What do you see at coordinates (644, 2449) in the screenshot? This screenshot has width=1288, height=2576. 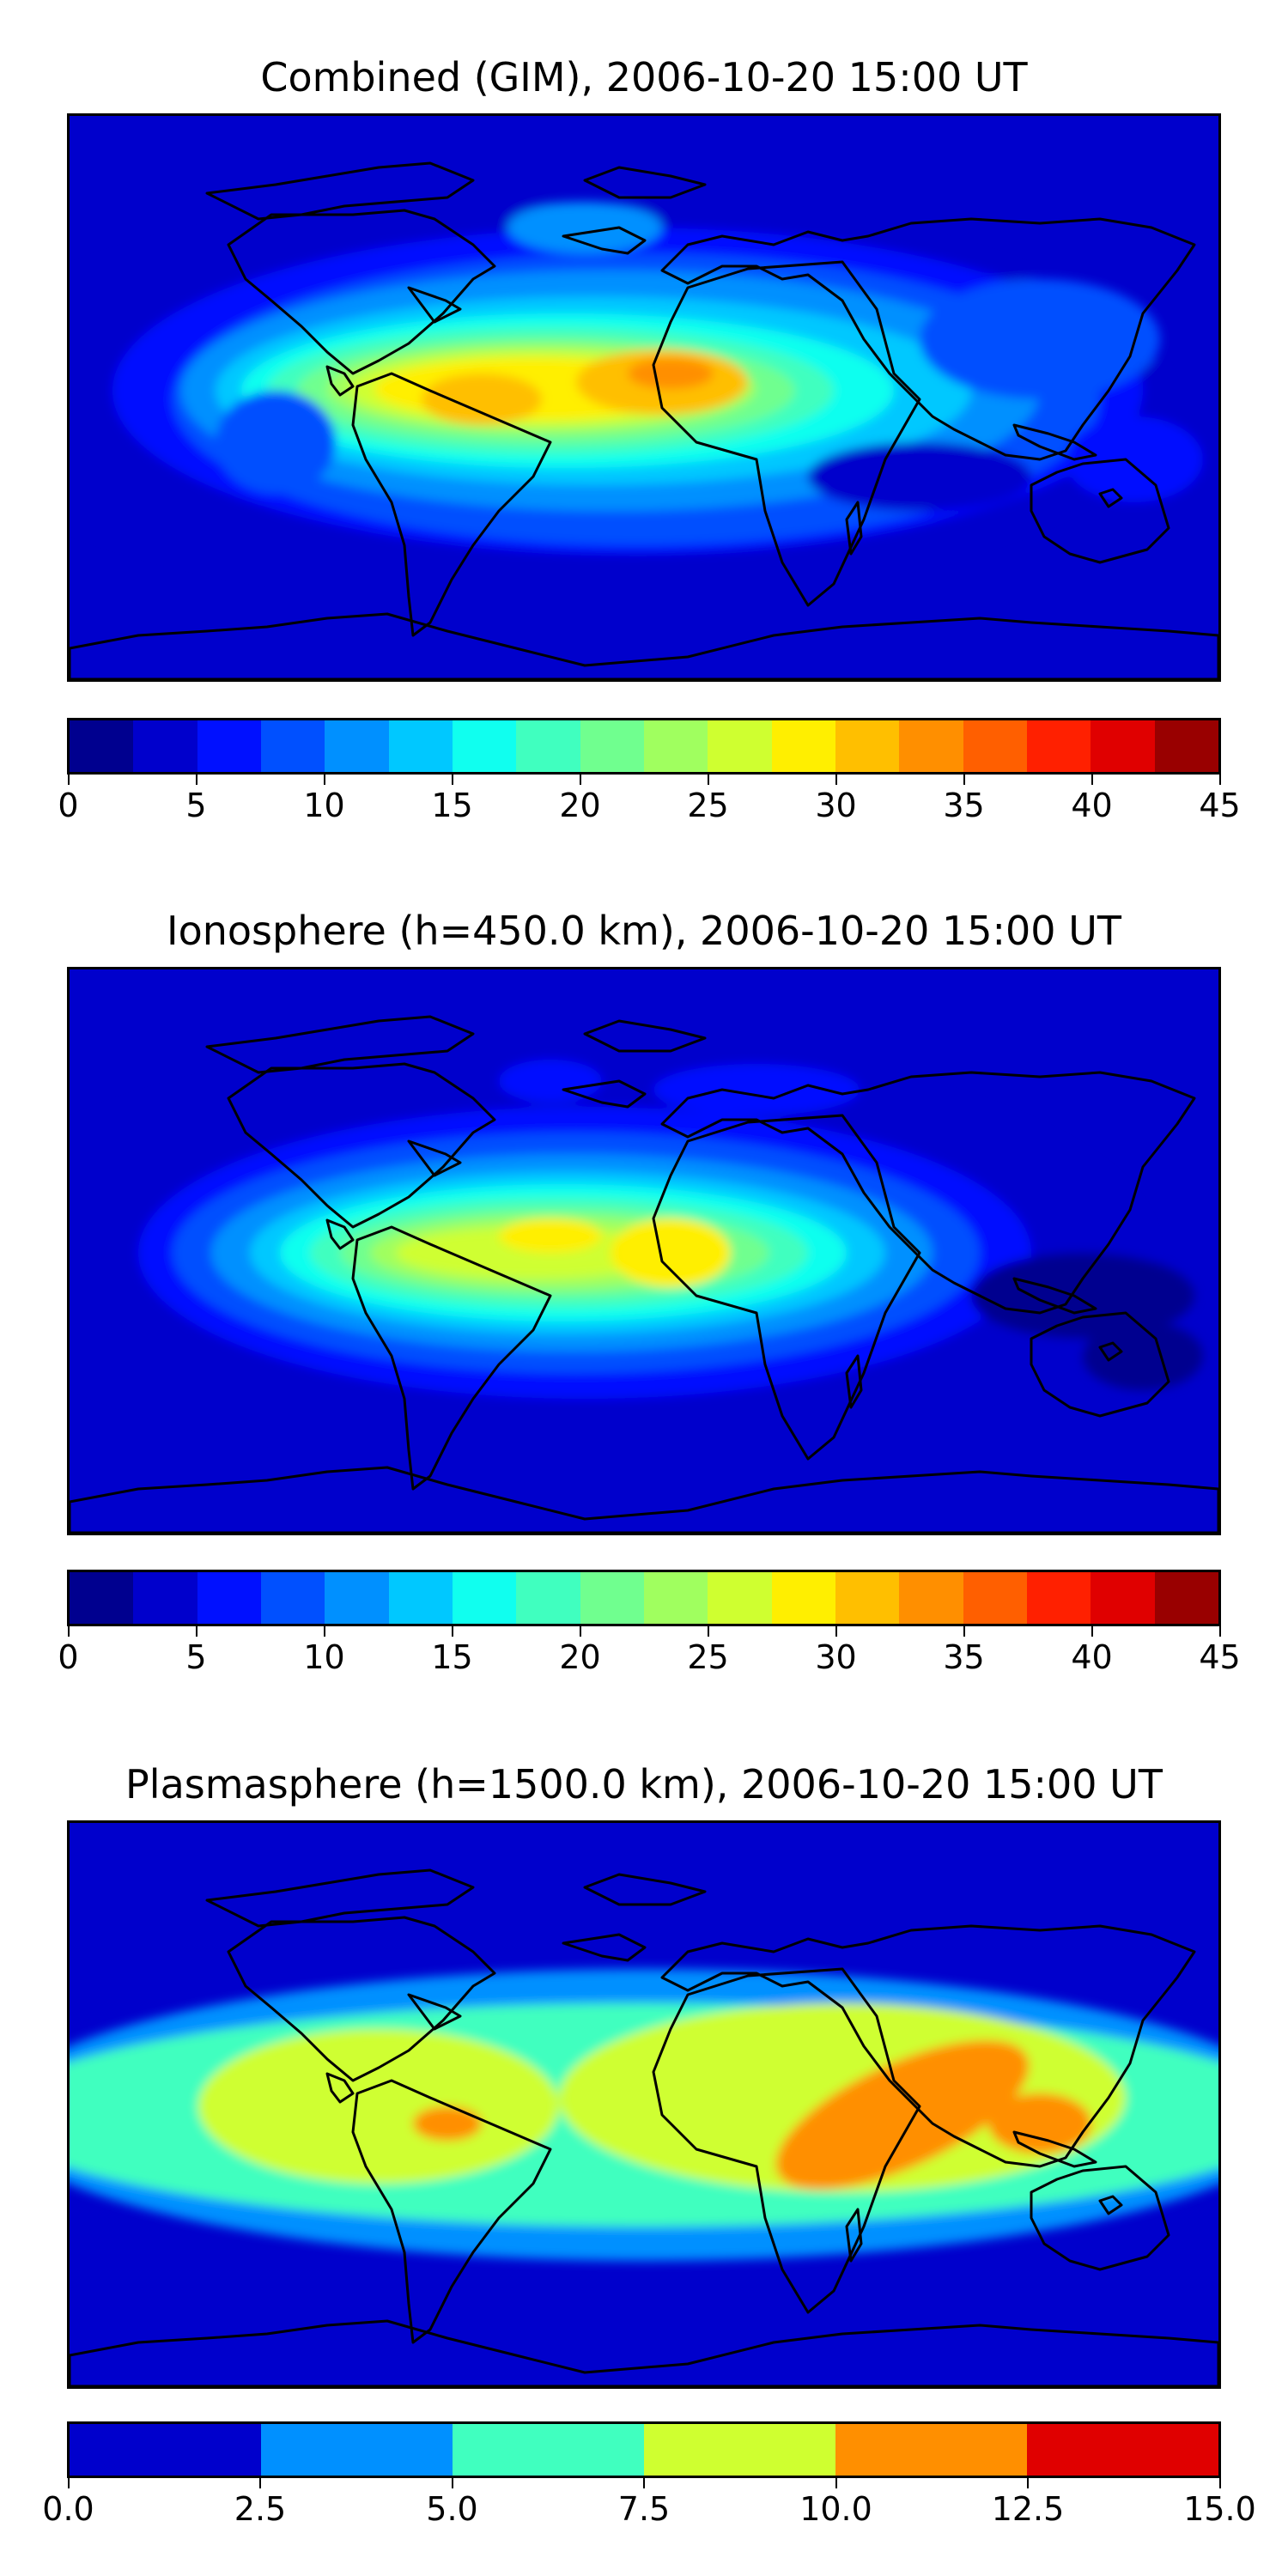 I see `panel-3-colorbar` at bounding box center [644, 2449].